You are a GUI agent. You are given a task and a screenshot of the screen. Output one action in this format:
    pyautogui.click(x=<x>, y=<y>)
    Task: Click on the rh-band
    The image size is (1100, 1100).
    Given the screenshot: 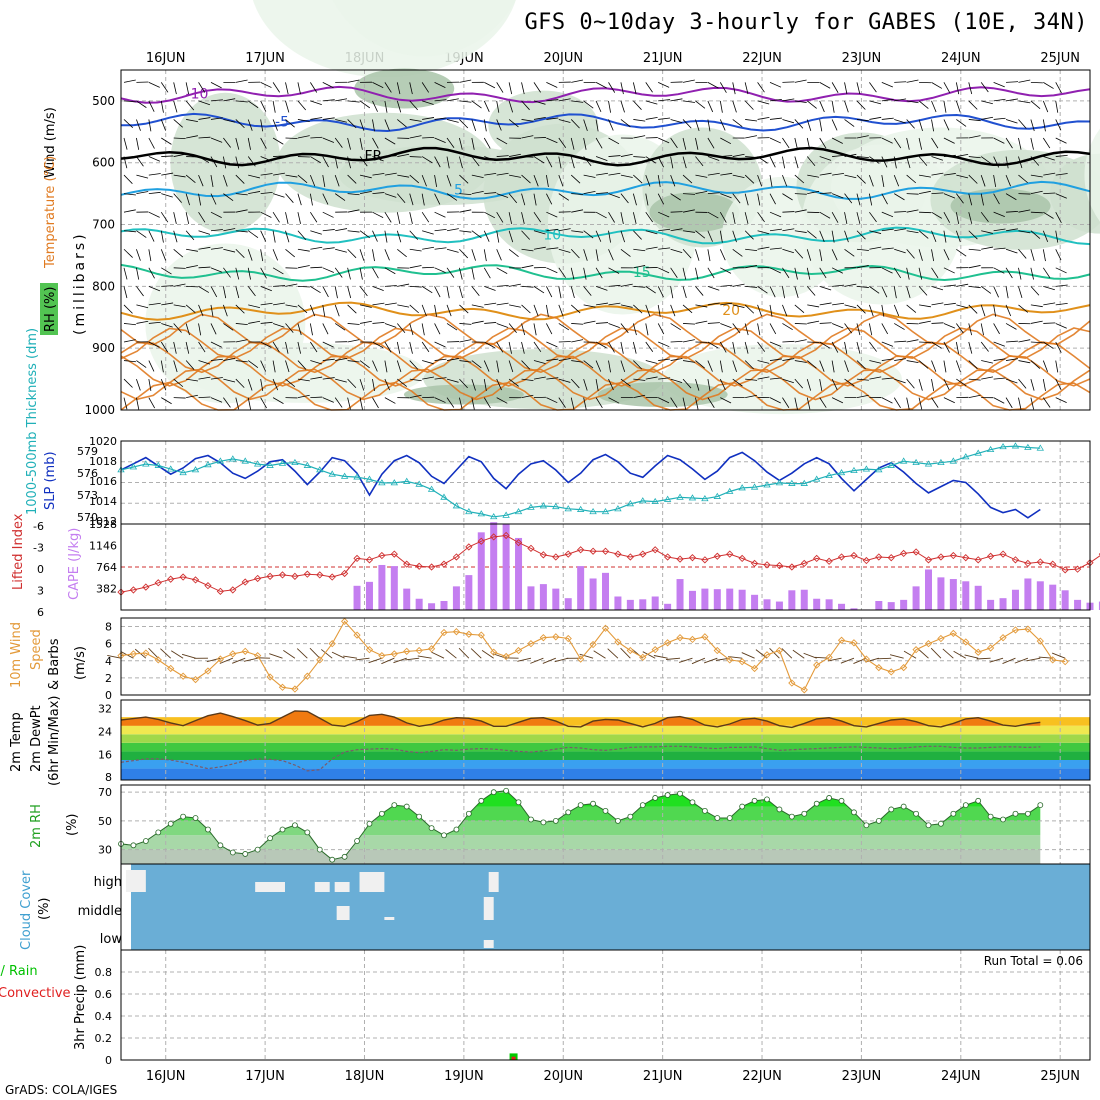 What is the action you would take?
    pyautogui.click(x=581, y=842)
    